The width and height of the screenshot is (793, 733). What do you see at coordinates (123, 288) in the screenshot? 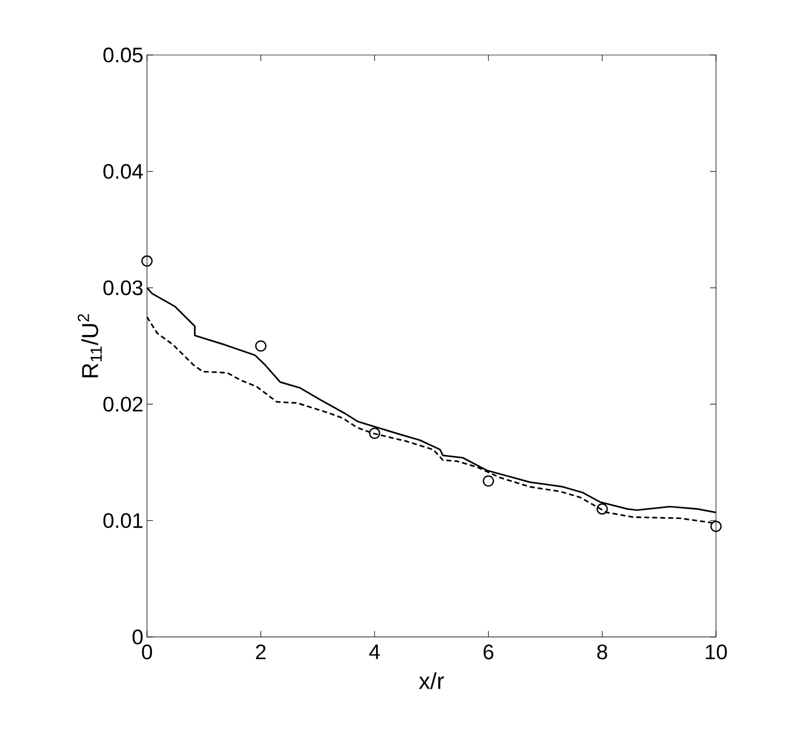
I see `y-tick-label: 0.03` at bounding box center [123, 288].